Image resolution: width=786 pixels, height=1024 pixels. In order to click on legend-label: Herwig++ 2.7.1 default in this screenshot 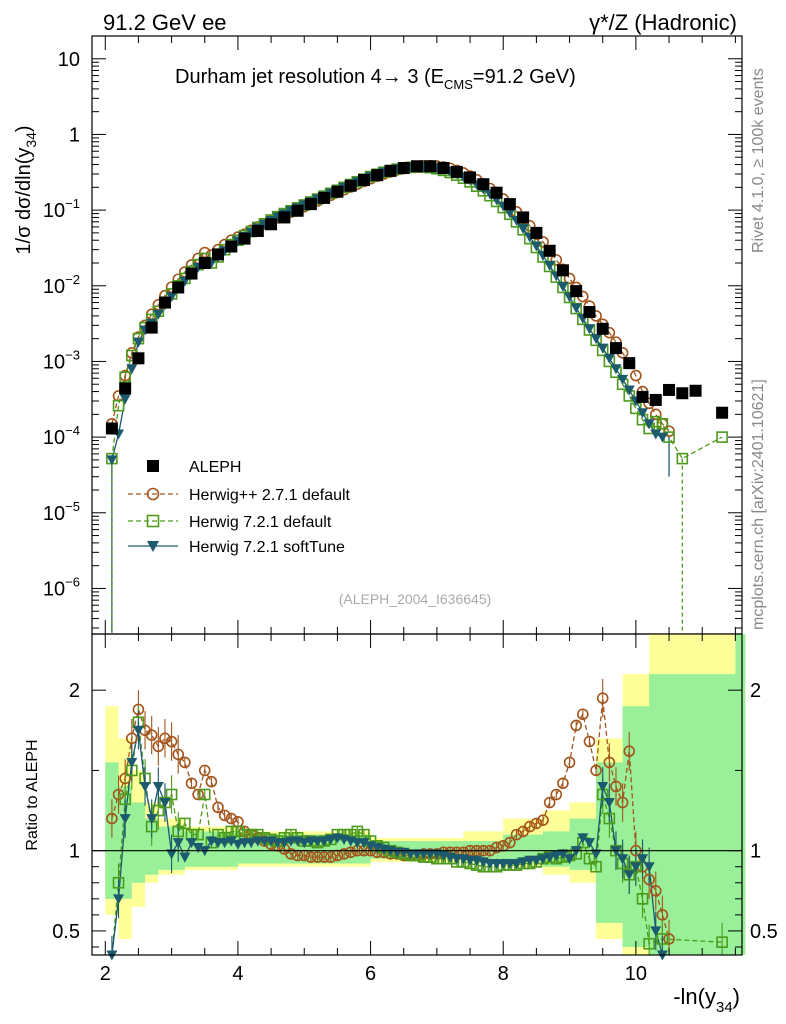, I will do `click(270, 495)`.